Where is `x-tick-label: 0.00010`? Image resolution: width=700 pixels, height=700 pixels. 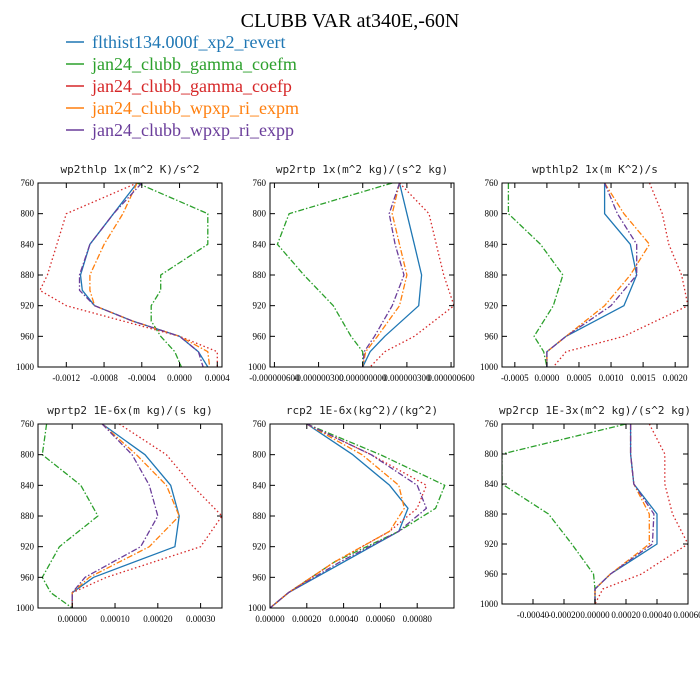 x-tick-label: 0.00010 is located at coordinates (115, 619).